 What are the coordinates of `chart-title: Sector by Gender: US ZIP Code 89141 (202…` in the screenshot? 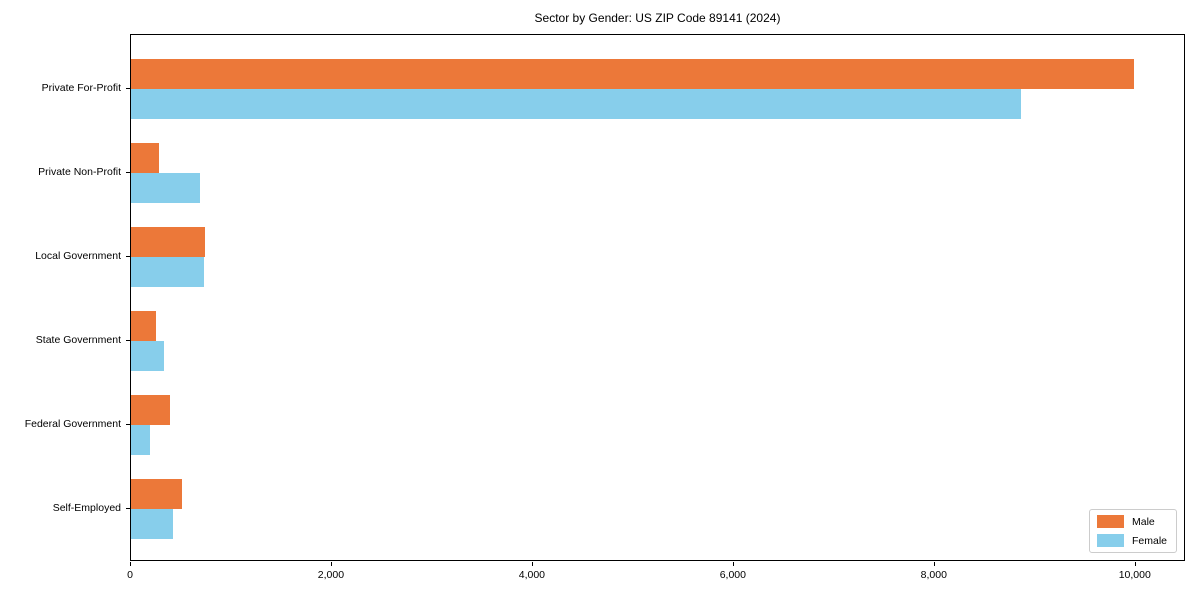 It's located at (657, 18).